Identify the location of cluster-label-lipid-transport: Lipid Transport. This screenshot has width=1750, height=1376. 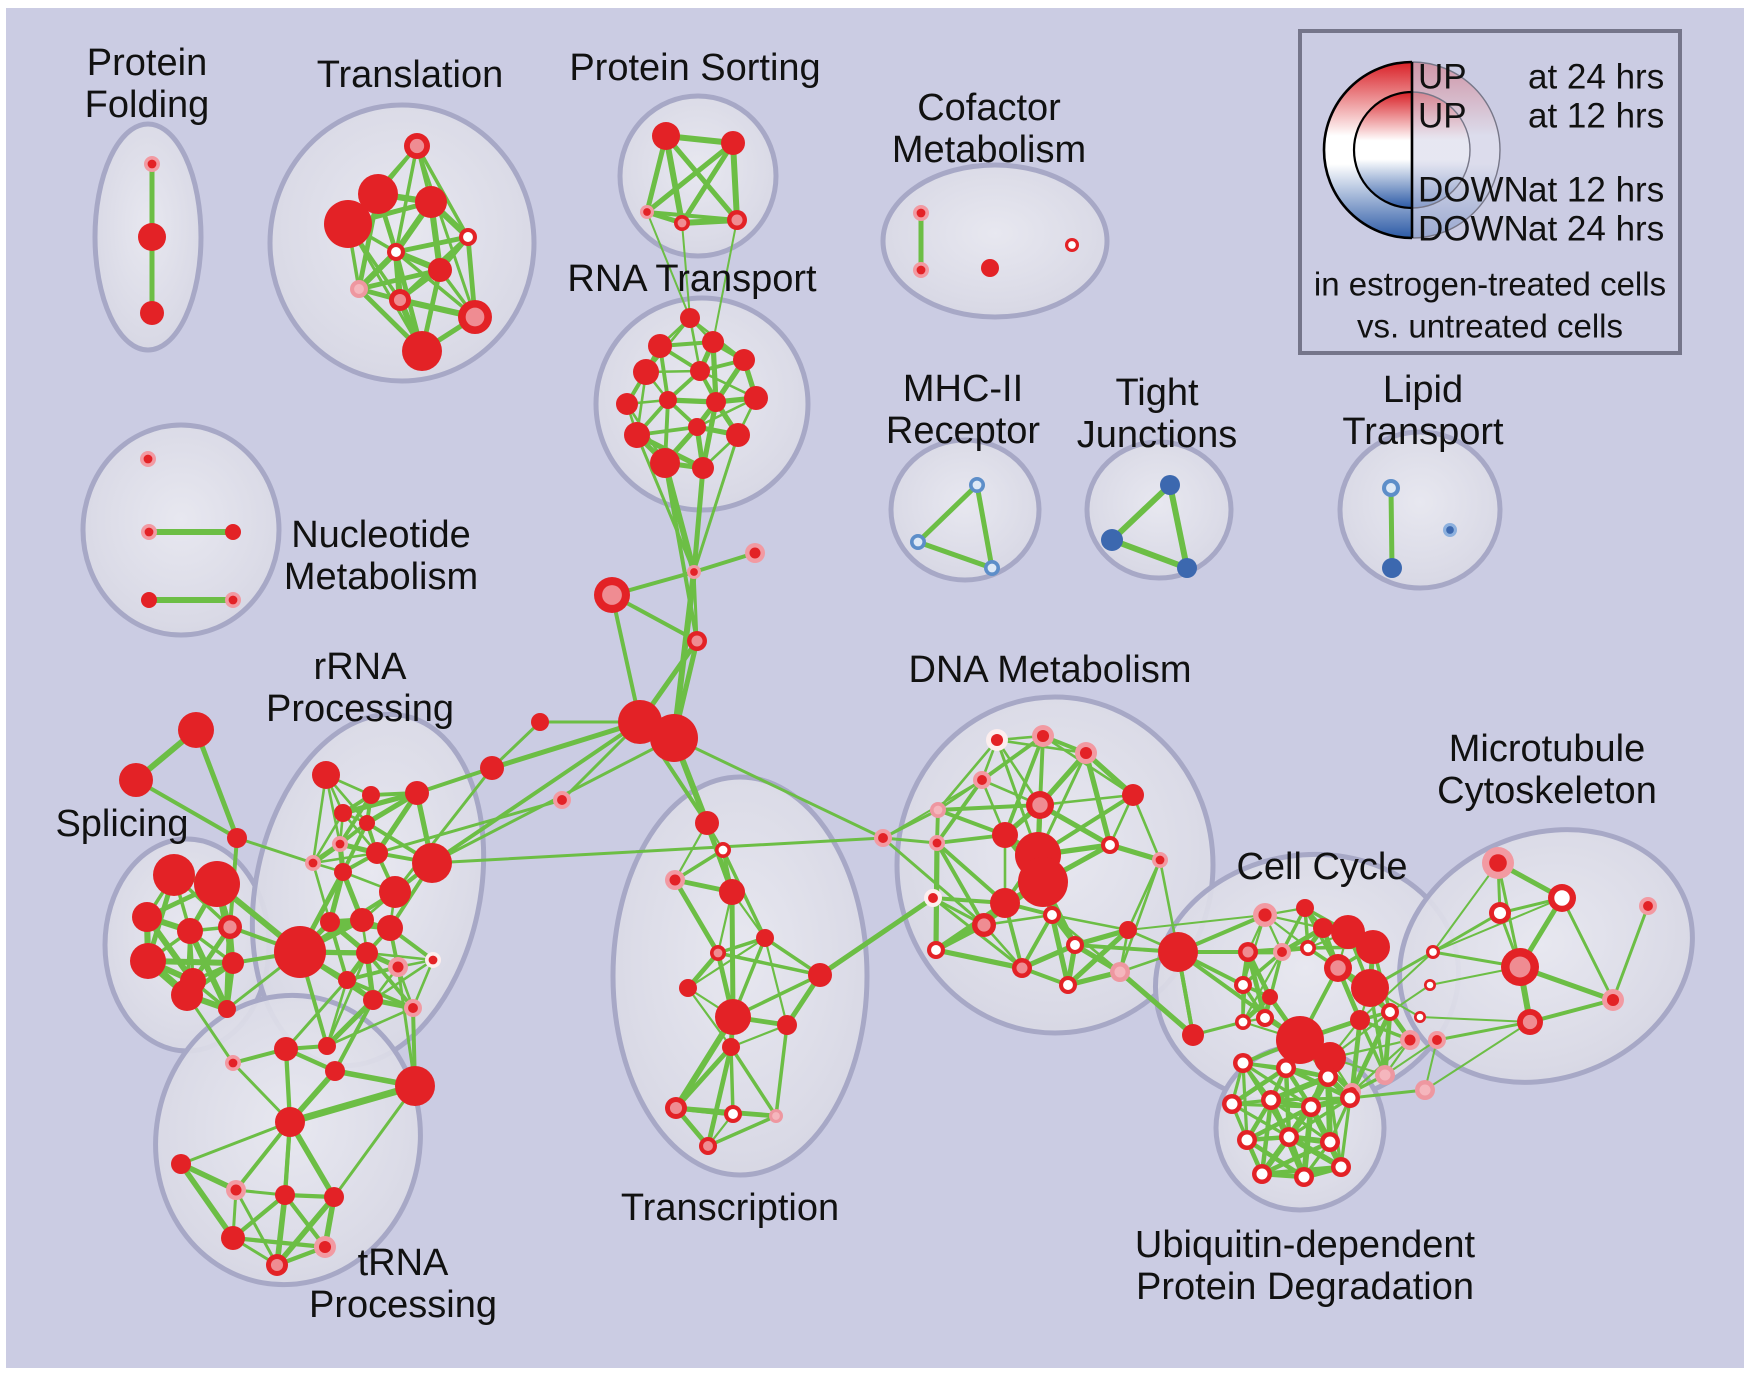
(1423, 411).